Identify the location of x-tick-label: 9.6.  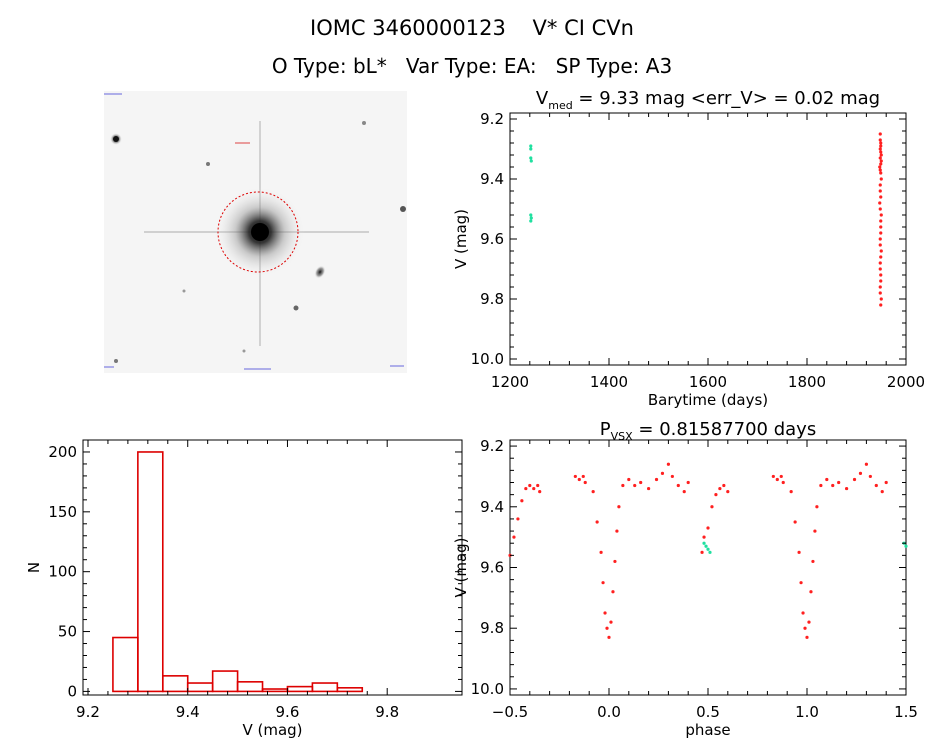
(288, 712).